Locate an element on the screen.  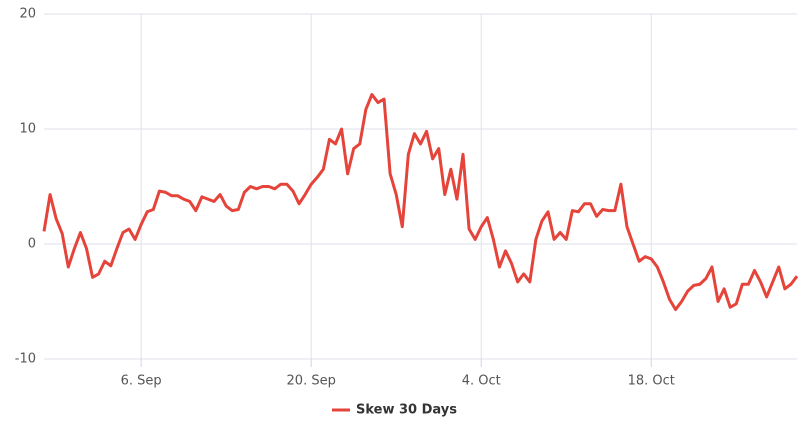
x-tick-label: 18. Oct is located at coordinates (651, 381).